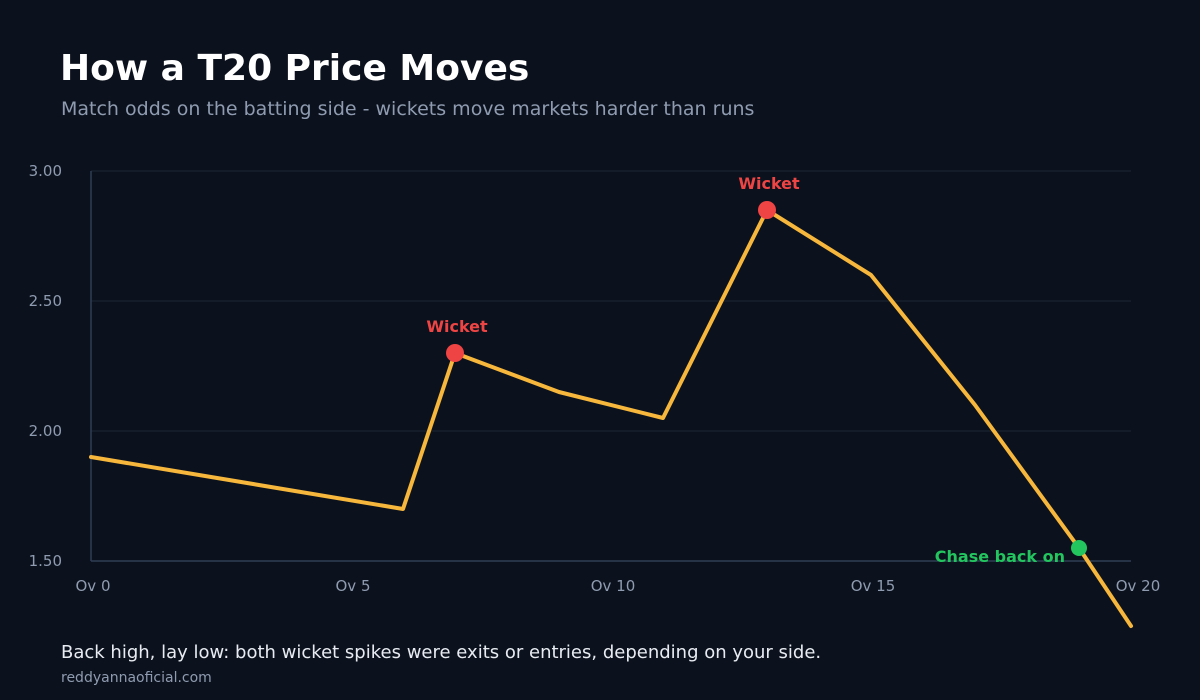 This screenshot has height=700, width=1200. I want to click on x-tick-label: Ov 0, so click(93, 586).